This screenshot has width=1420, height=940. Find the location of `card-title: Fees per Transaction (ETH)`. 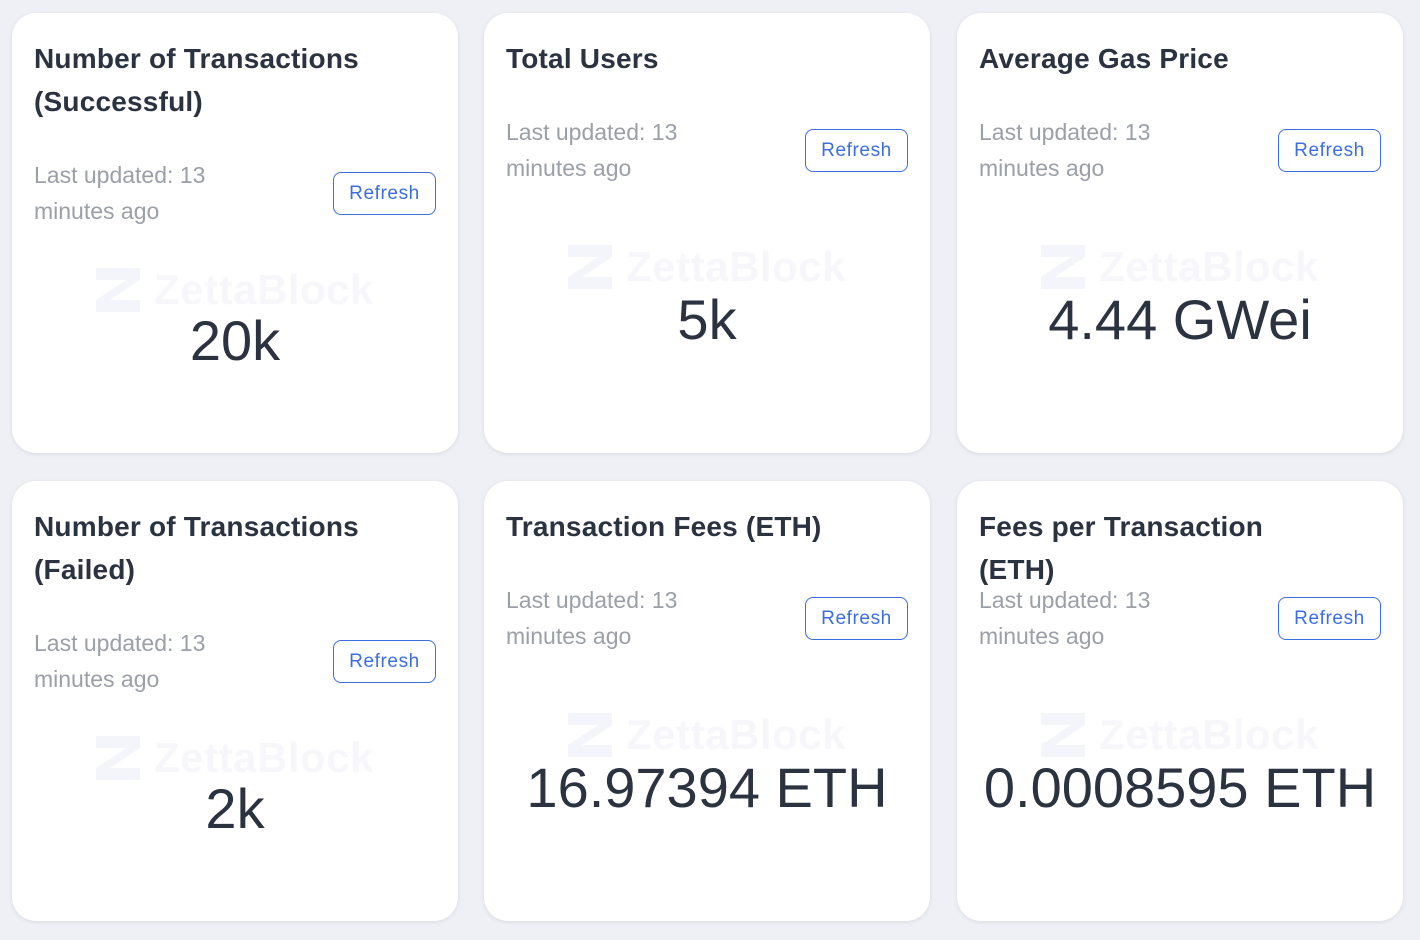

card-title: Fees per Transaction (ETH) is located at coordinates (1121, 548).